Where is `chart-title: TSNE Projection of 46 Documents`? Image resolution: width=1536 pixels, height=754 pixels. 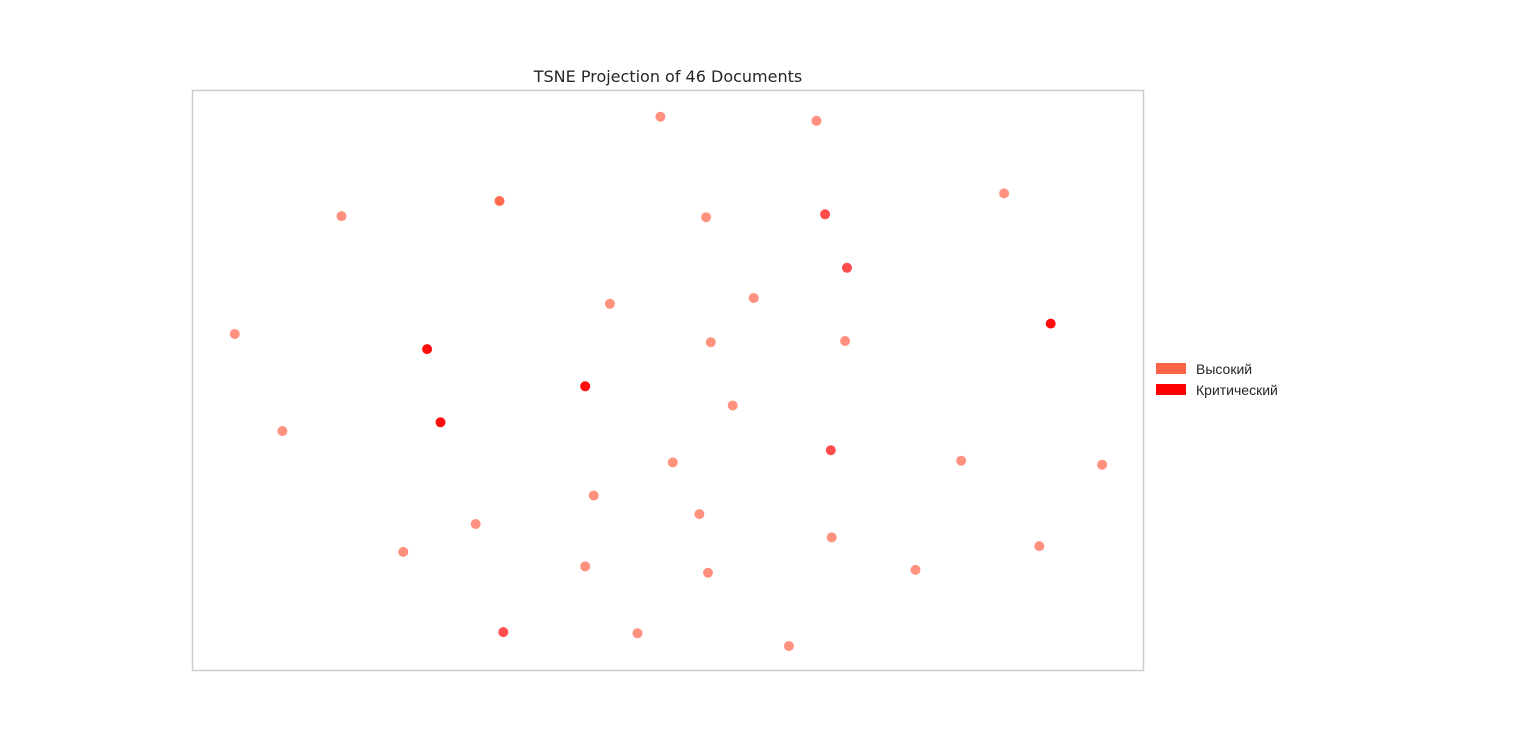
chart-title: TSNE Projection of 46 Documents is located at coordinates (667, 76).